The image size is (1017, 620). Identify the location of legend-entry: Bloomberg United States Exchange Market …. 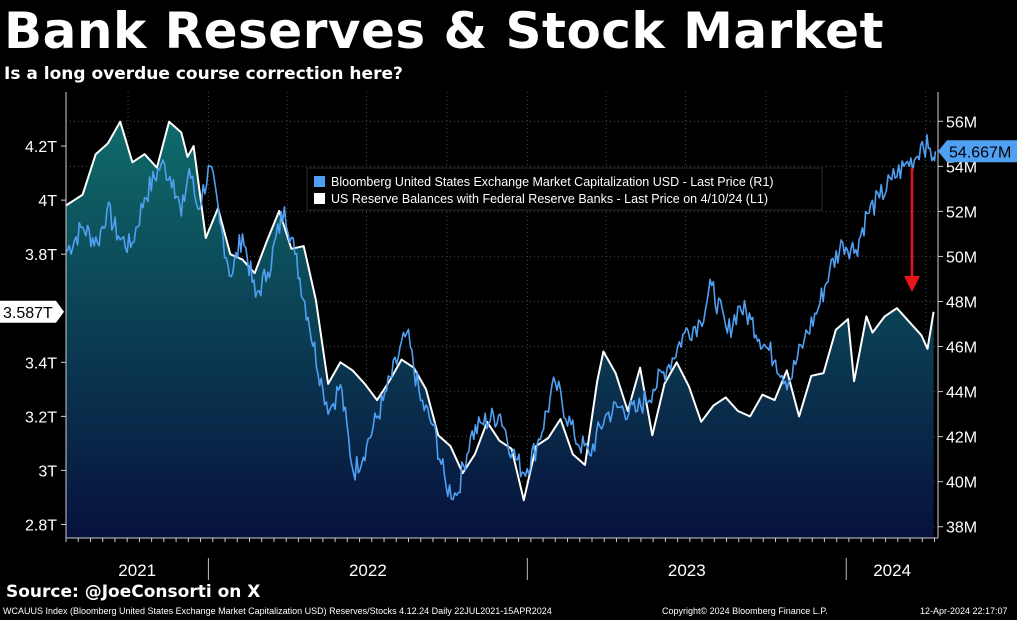
(552, 182).